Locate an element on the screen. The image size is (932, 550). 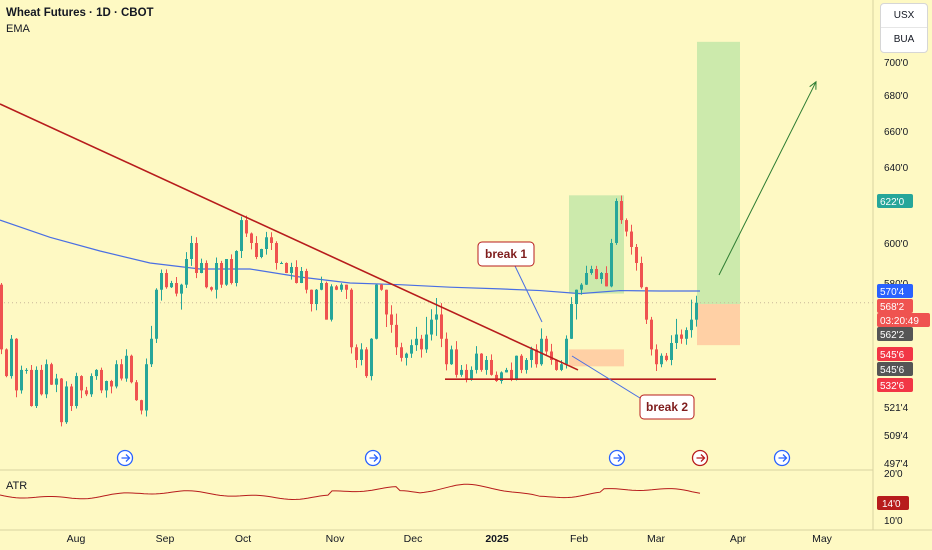
callout-label: break 1 is located at coordinates (506, 254).